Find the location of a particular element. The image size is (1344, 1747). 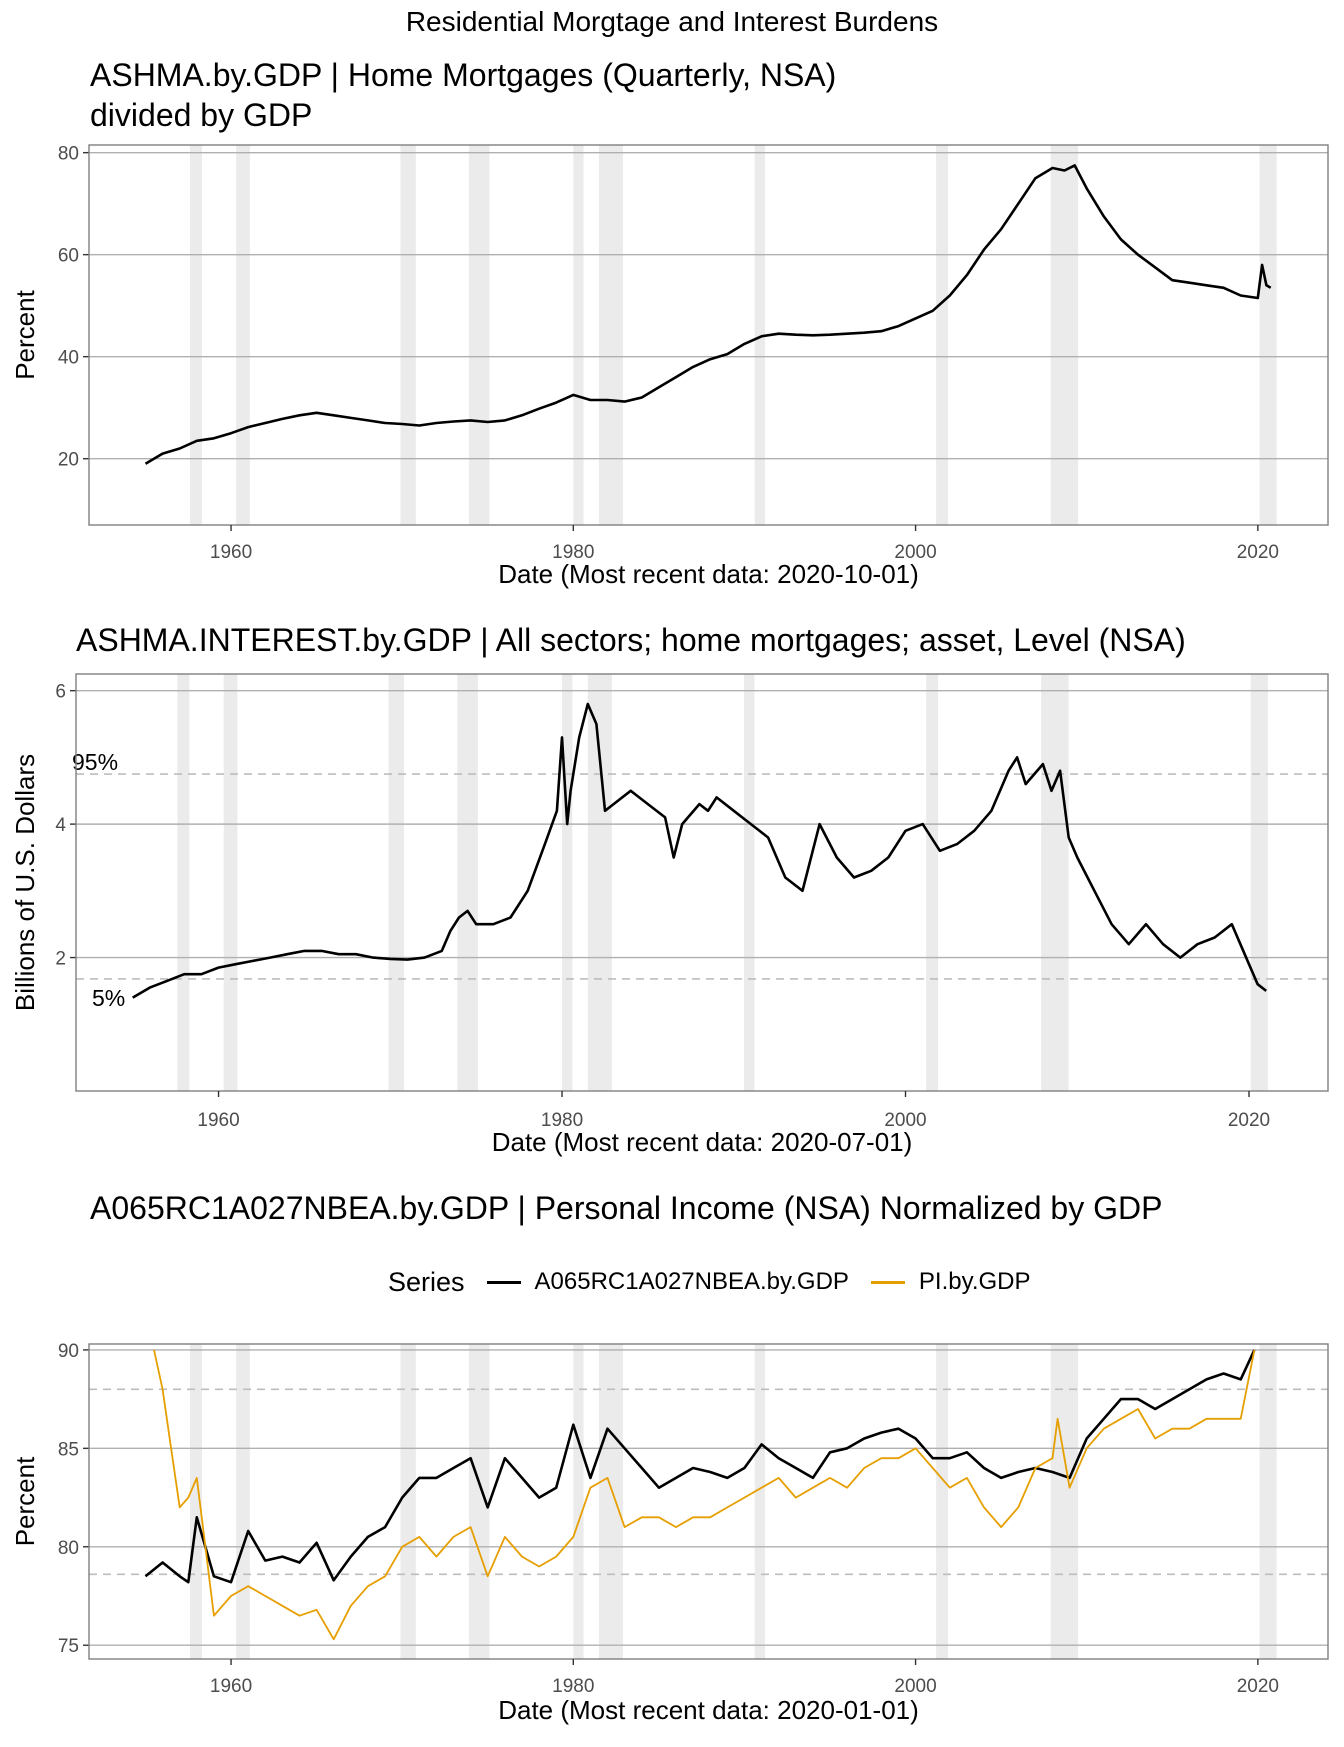

panel3-tick-label-y-2: 85 is located at coordinates (68, 1449).